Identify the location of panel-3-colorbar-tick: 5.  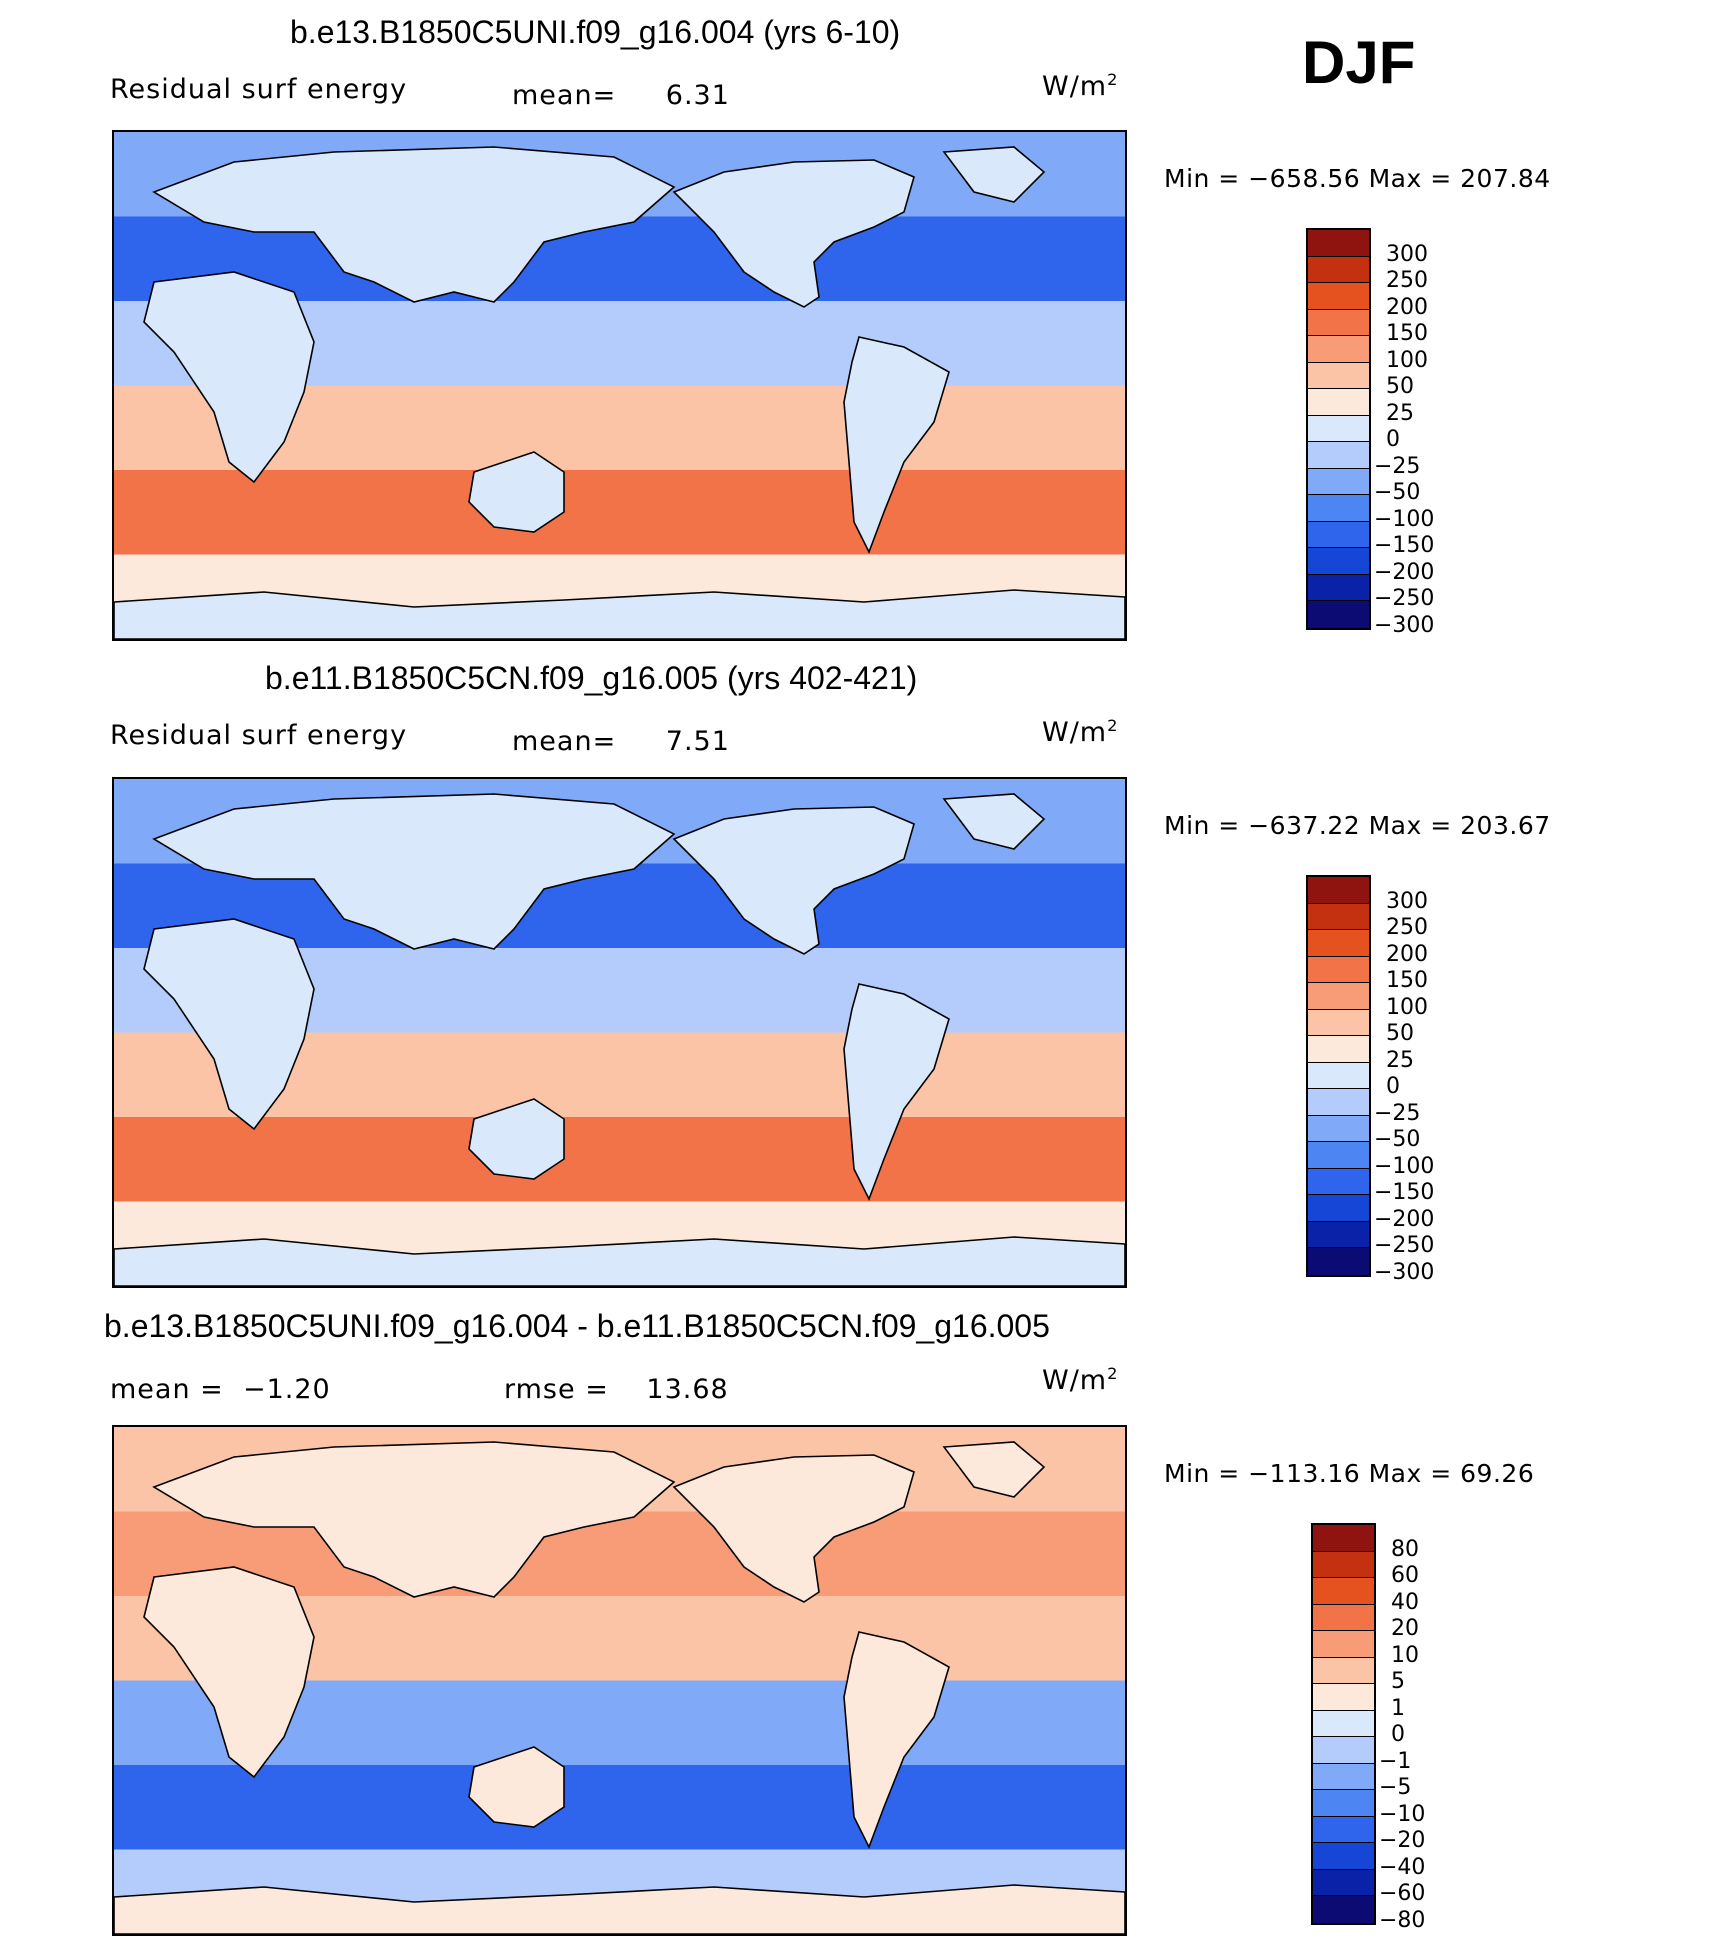
(1398, 1682).